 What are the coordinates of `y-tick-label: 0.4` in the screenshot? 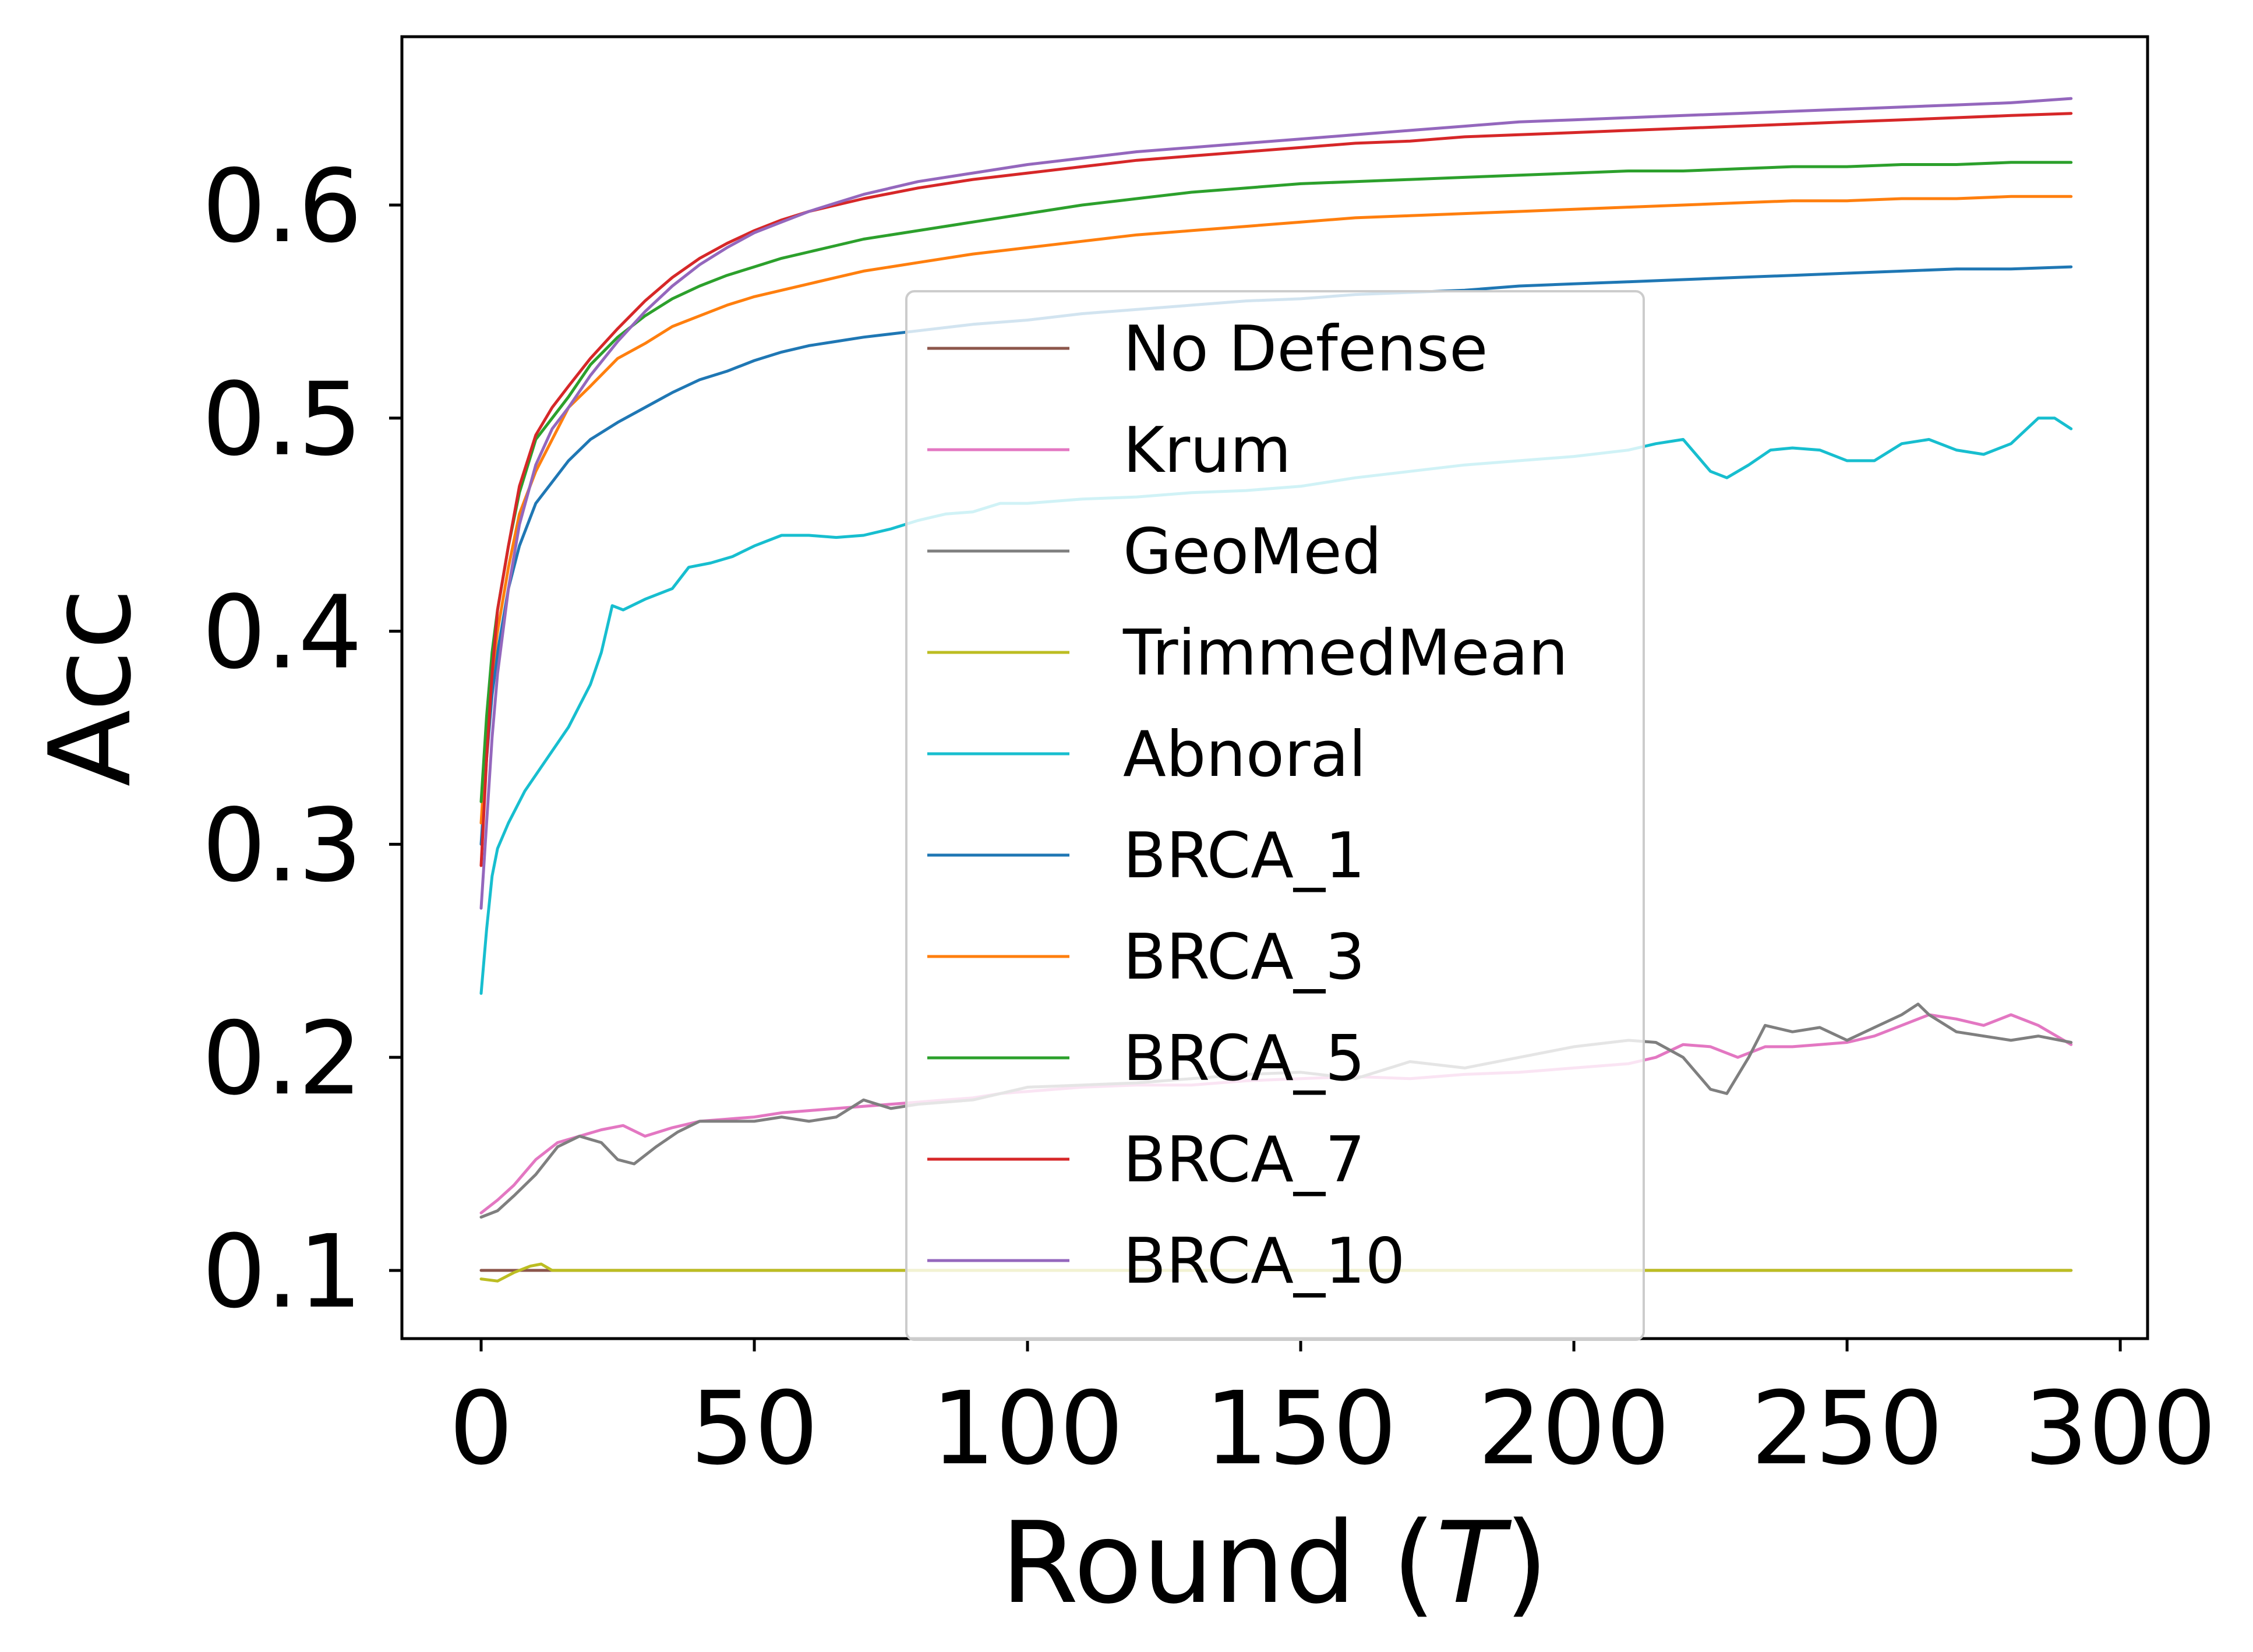 It's located at (282, 632).